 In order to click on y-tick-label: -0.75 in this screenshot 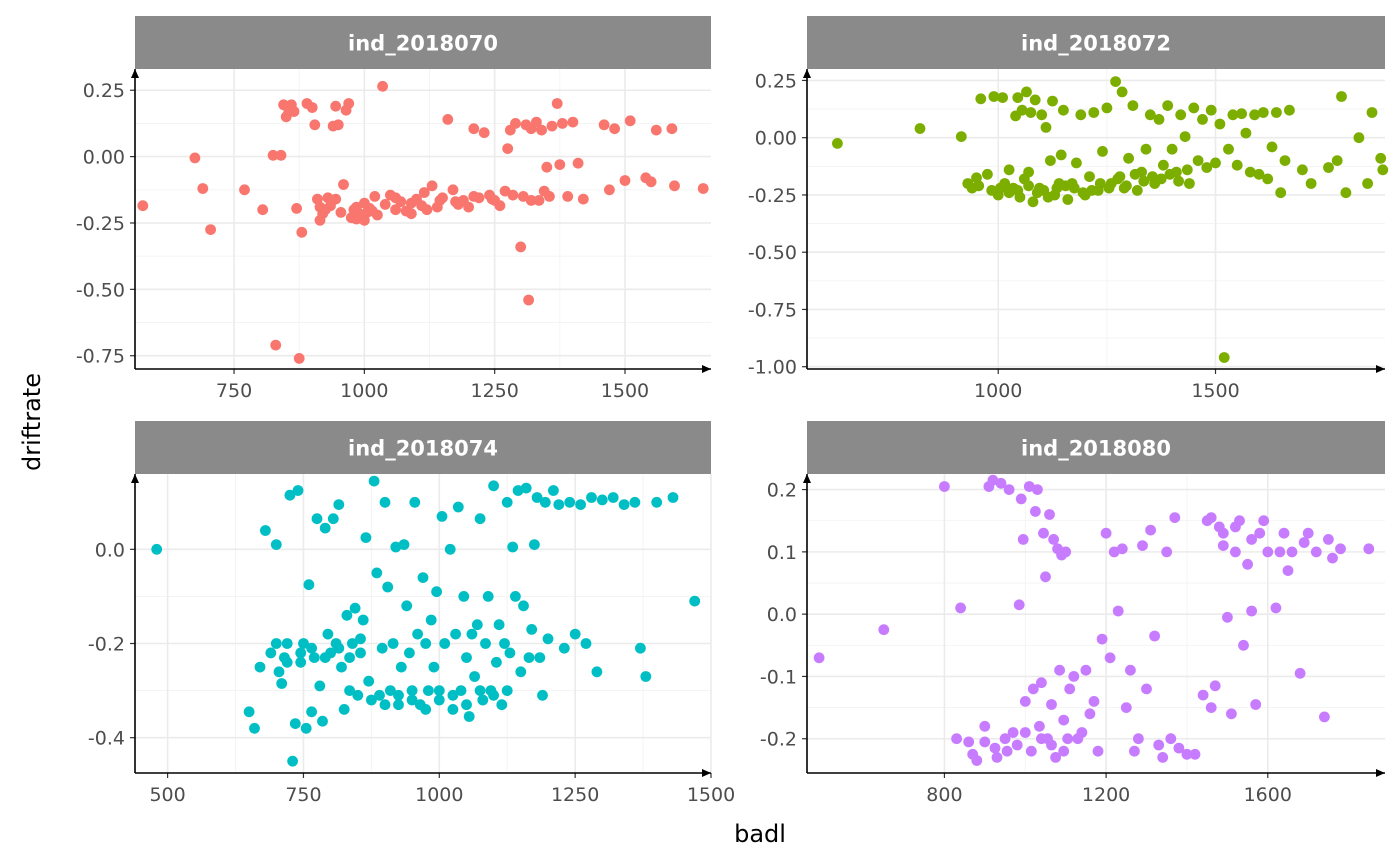, I will do `click(772, 310)`.